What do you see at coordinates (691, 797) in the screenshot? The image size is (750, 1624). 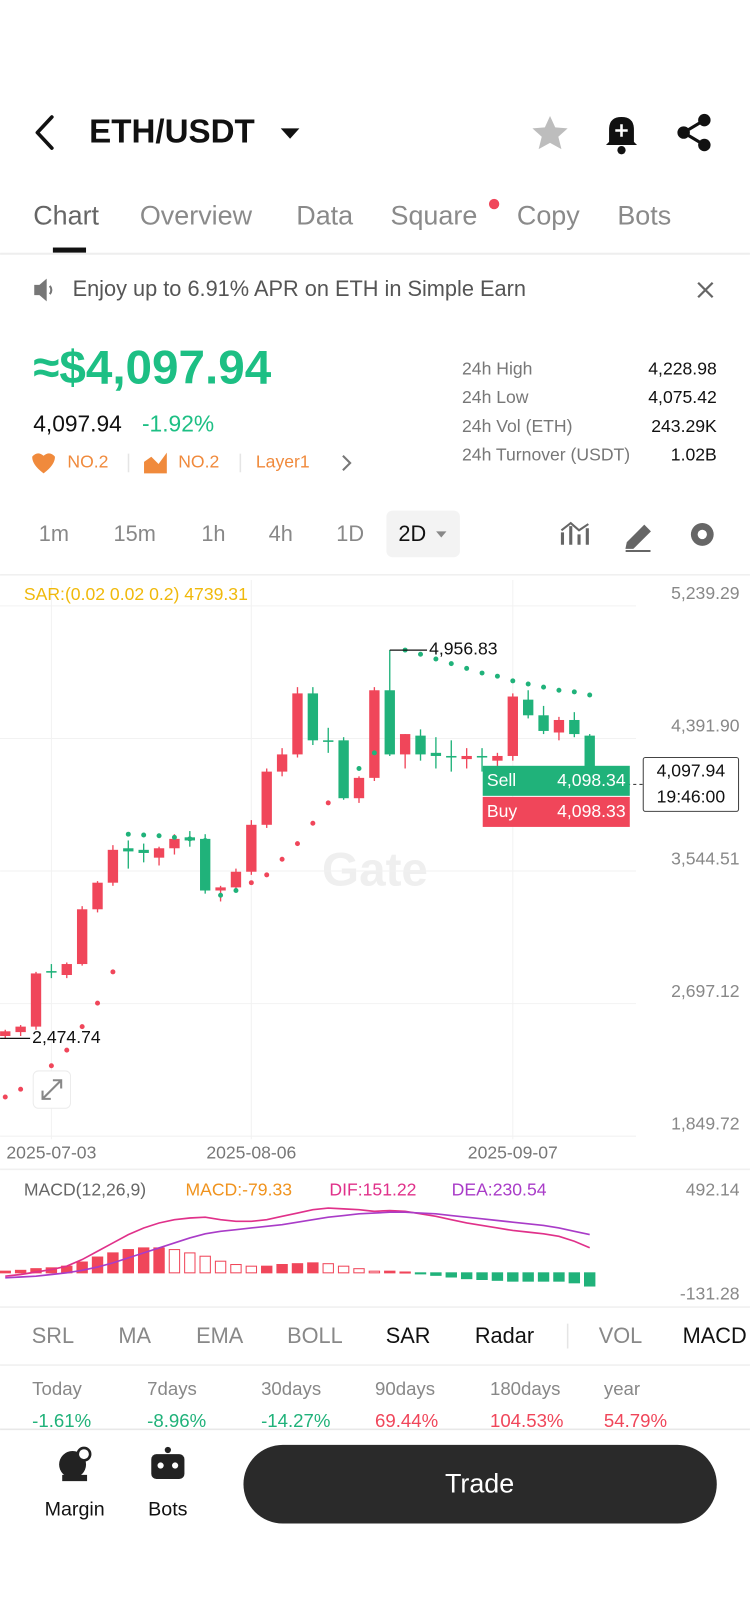 I see `countdown-label: 19:46:00` at bounding box center [691, 797].